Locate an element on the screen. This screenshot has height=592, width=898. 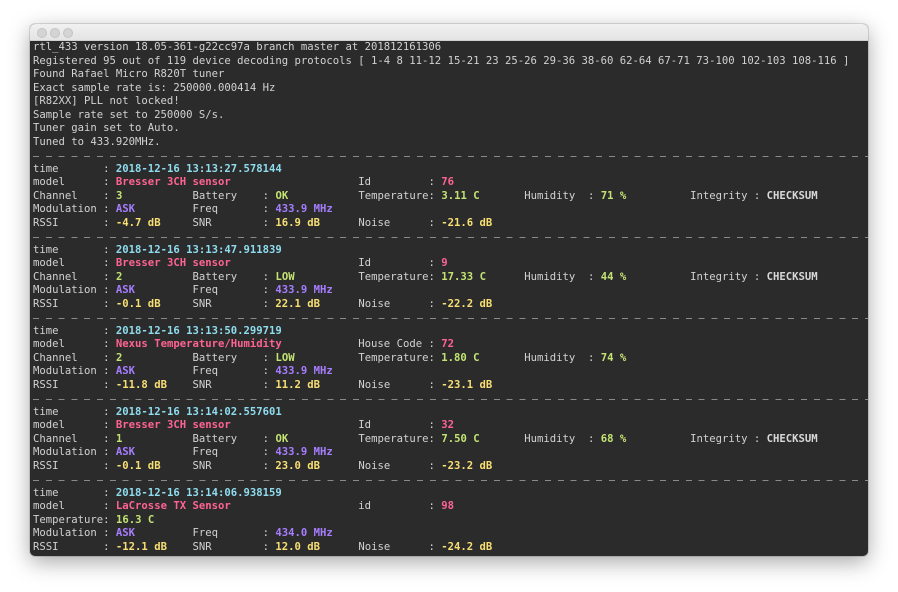
field-value: -0.1 dB is located at coordinates (138, 465).